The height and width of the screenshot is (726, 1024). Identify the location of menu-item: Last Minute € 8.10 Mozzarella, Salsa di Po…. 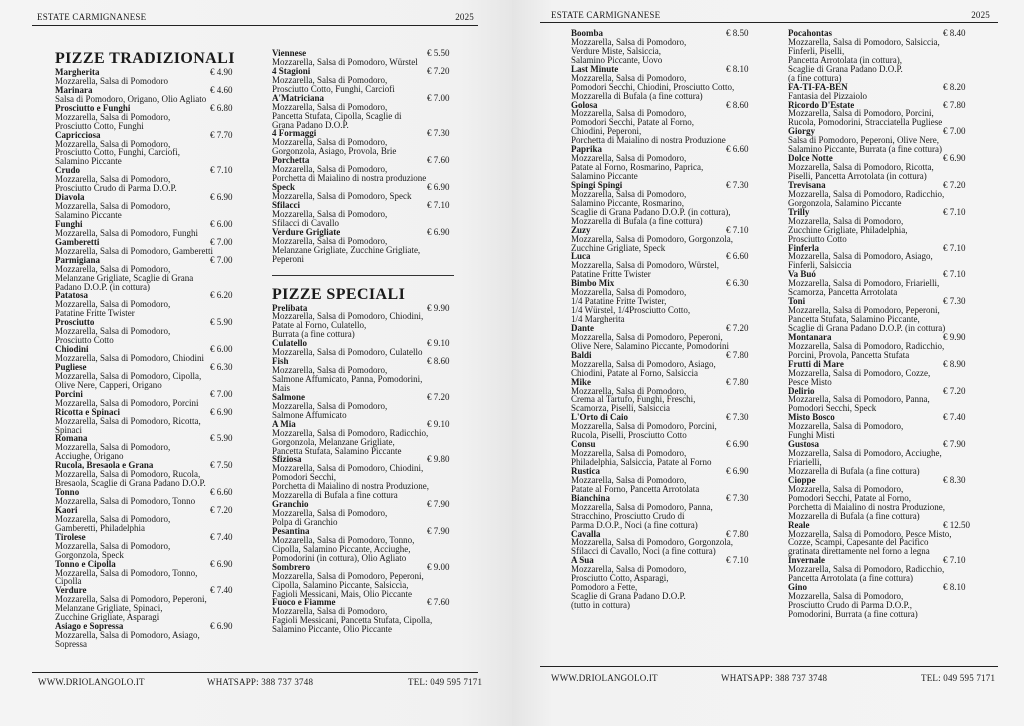
(671, 82).